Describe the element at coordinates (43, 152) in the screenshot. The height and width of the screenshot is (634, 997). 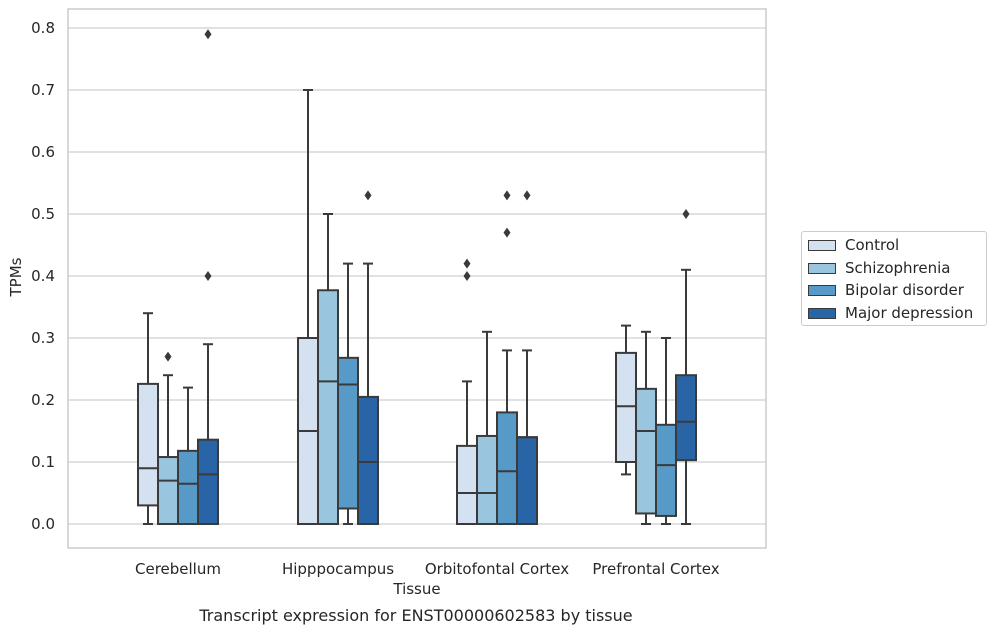
I see `y-tick-label: 0.6` at that location.